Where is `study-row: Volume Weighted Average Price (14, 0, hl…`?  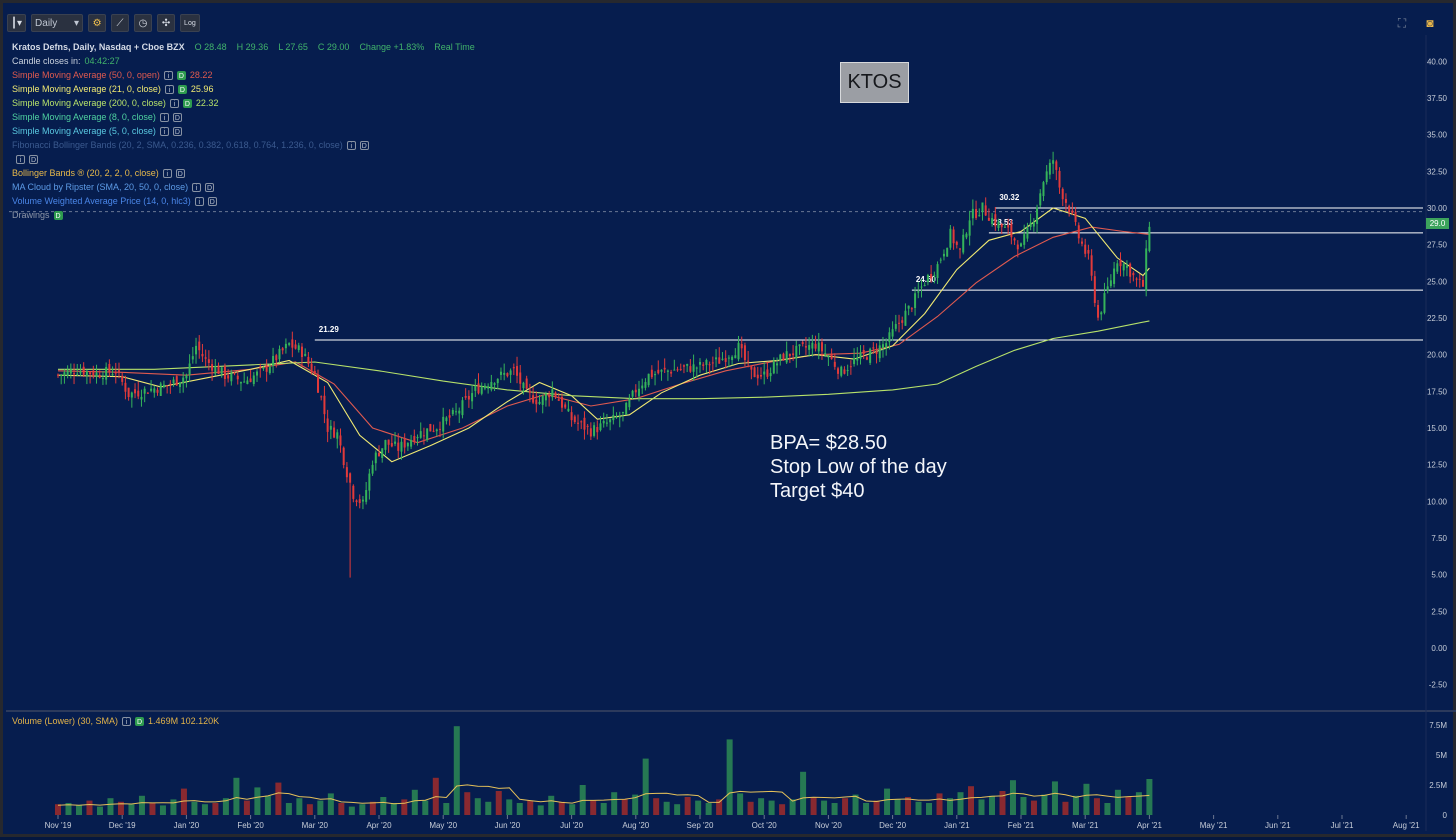
study-row: Volume Weighted Average Price (14, 0, hl… is located at coordinates (243, 201).